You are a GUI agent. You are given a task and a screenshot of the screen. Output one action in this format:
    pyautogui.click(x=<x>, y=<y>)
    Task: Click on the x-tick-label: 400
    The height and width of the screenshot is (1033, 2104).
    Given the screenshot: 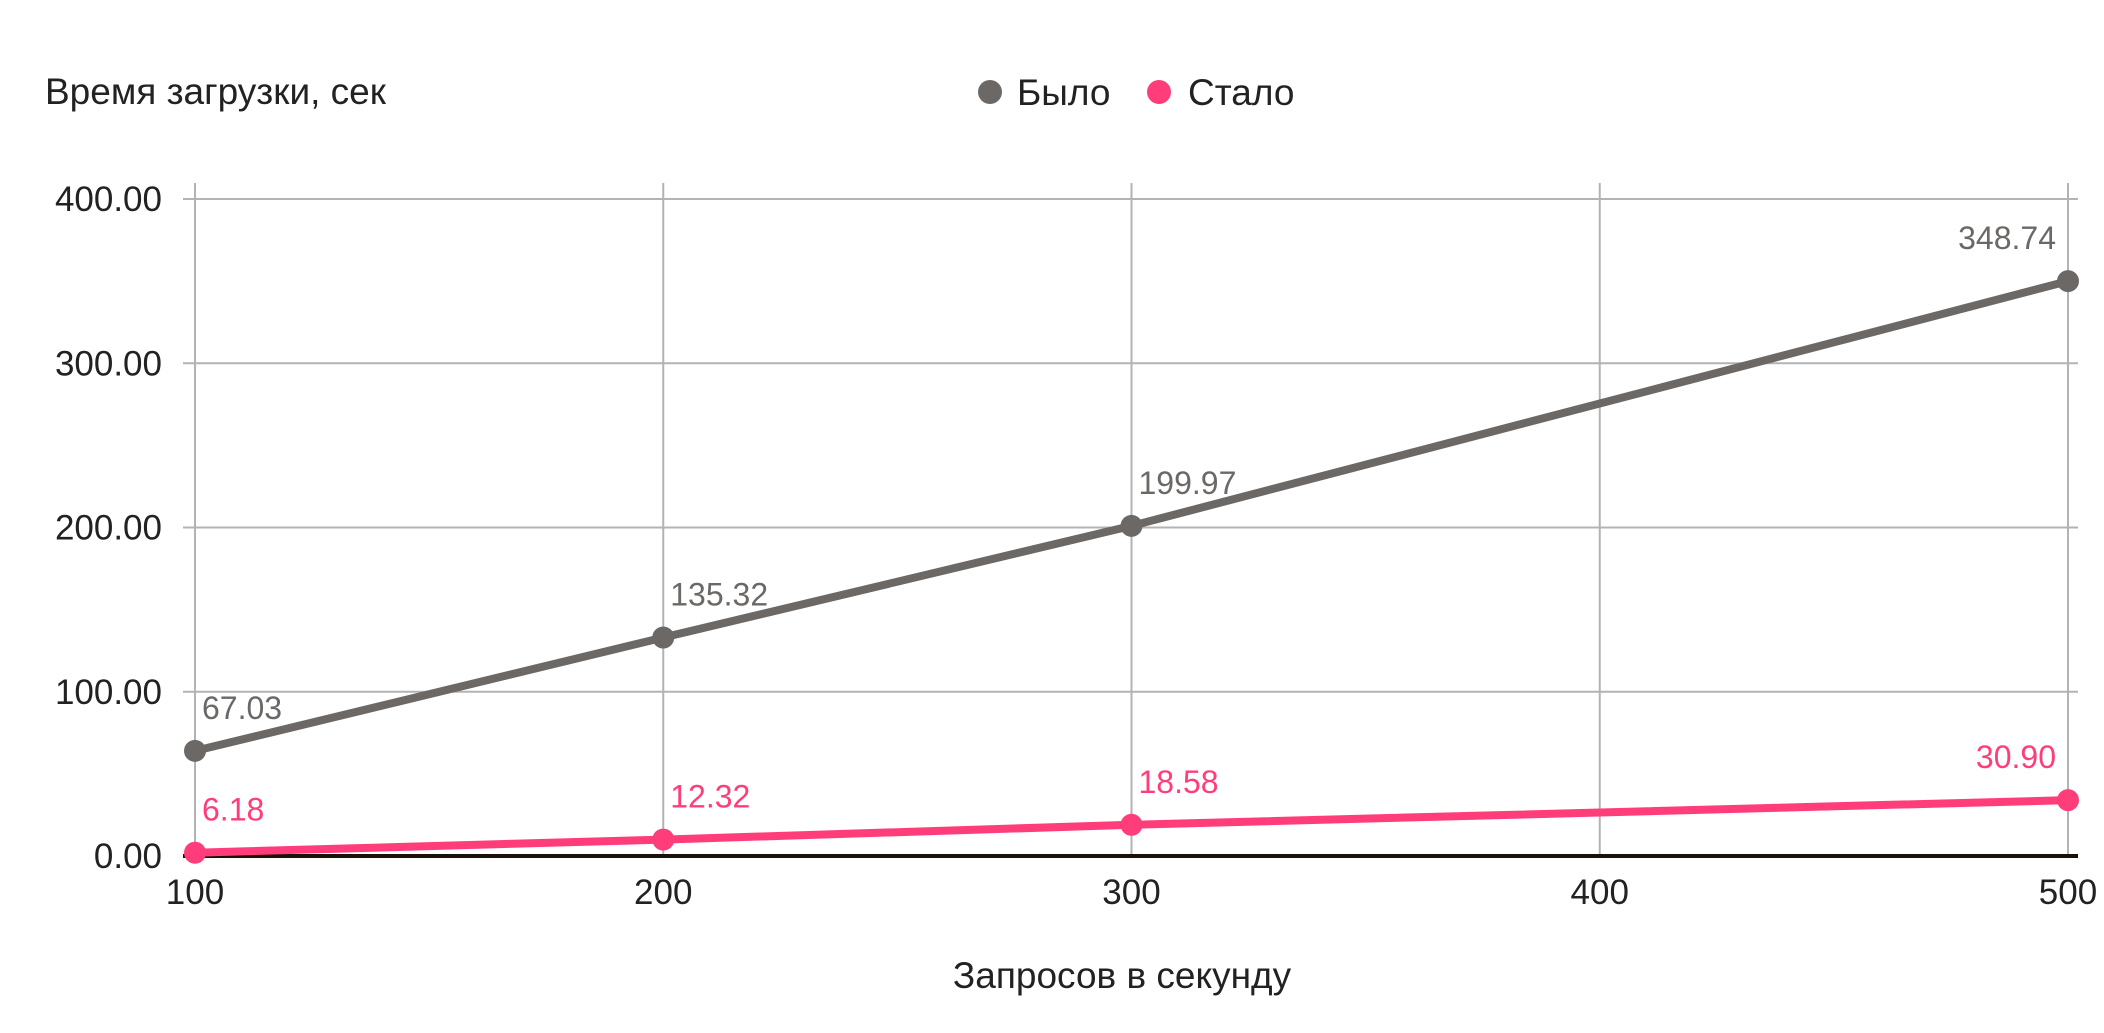 What is the action you would take?
    pyautogui.click(x=1600, y=892)
    